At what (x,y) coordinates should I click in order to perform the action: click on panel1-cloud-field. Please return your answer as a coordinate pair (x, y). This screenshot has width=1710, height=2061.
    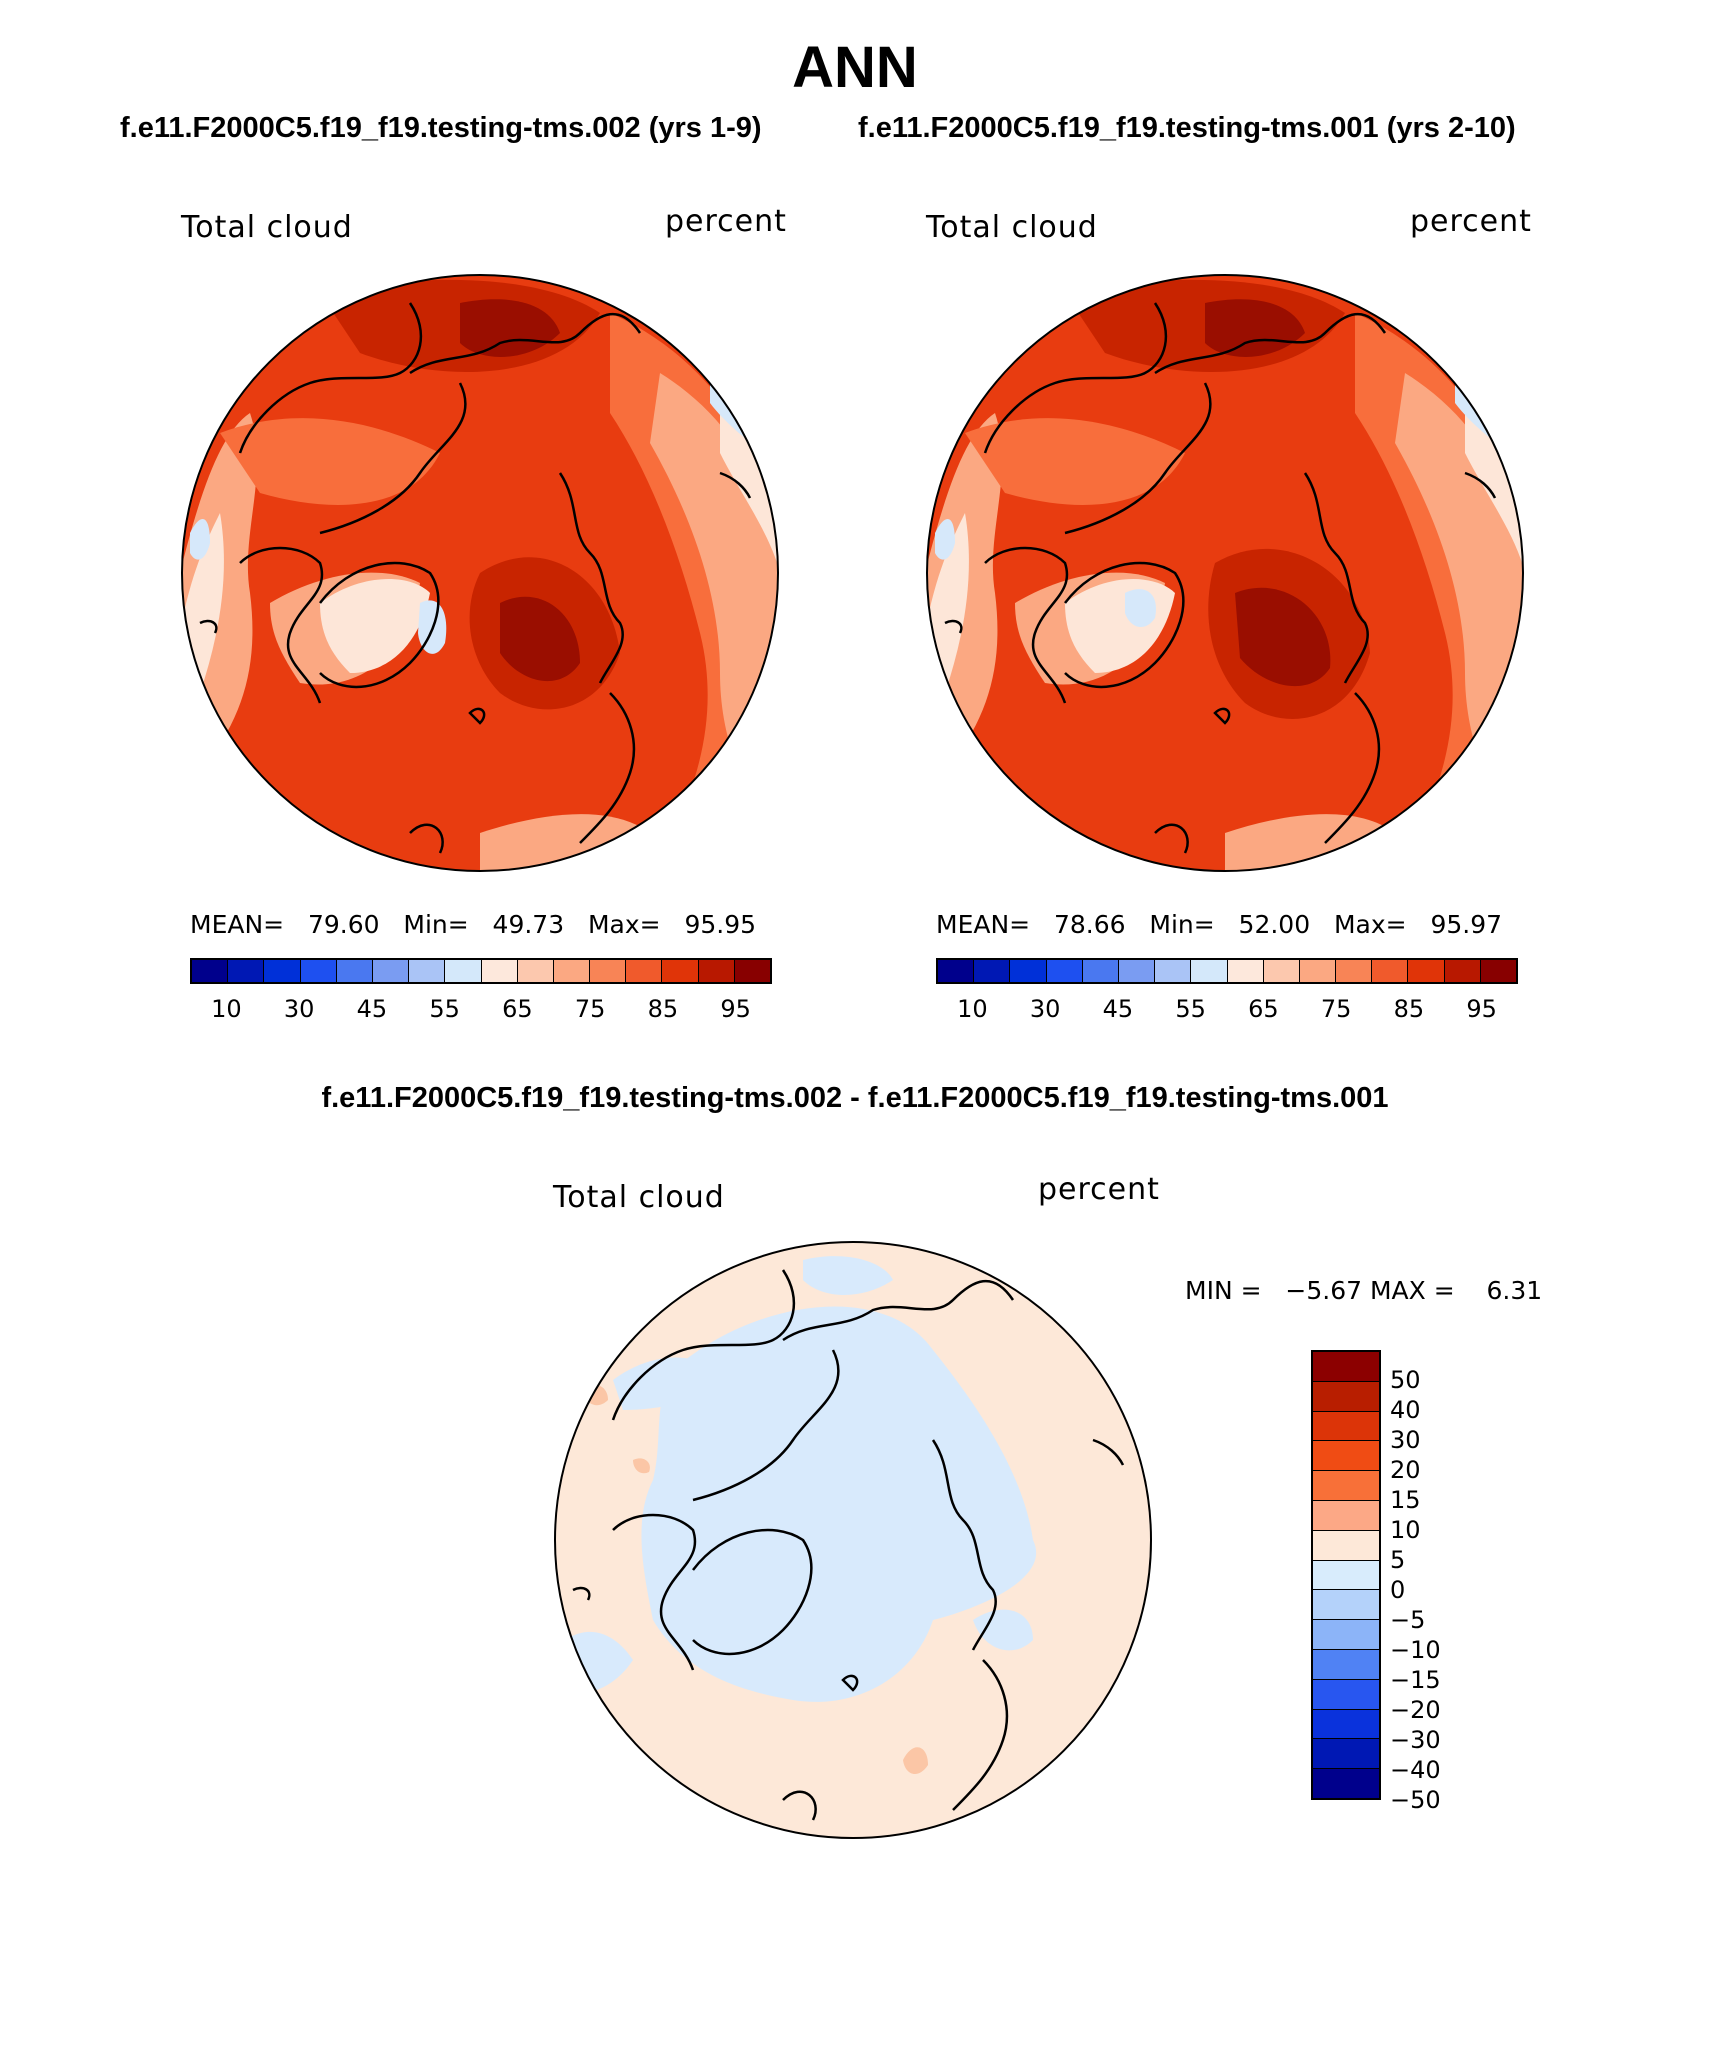
    Looking at the image, I should click on (480, 573).